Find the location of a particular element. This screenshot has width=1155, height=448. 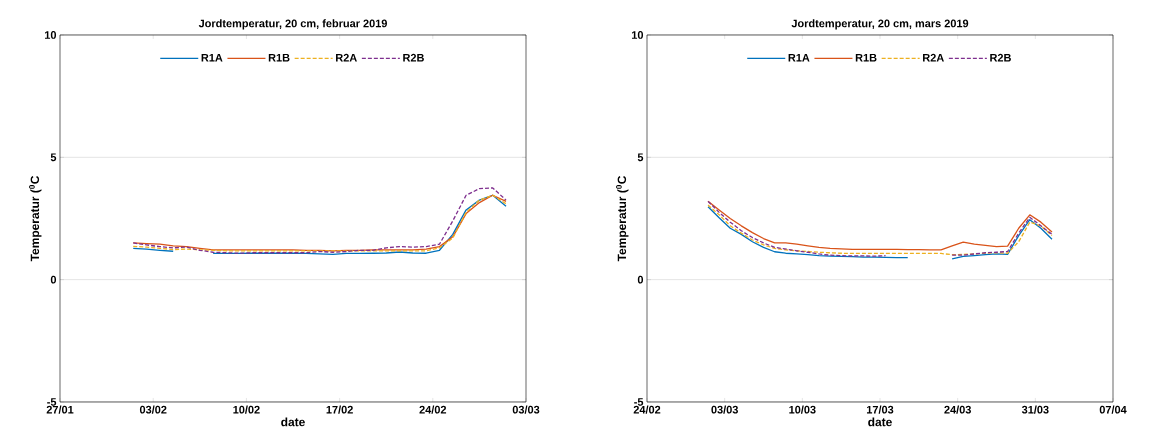

x-tick-label: 03/02 is located at coordinates (153, 409).